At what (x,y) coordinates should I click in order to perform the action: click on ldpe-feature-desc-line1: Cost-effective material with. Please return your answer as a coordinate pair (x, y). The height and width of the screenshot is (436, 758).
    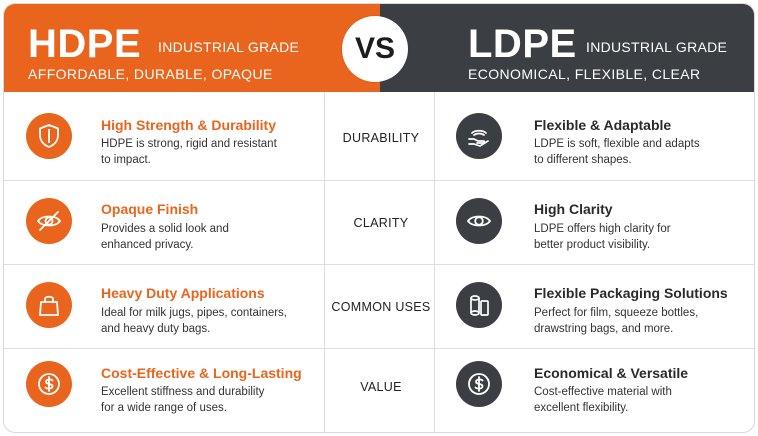
    Looking at the image, I should click on (603, 392).